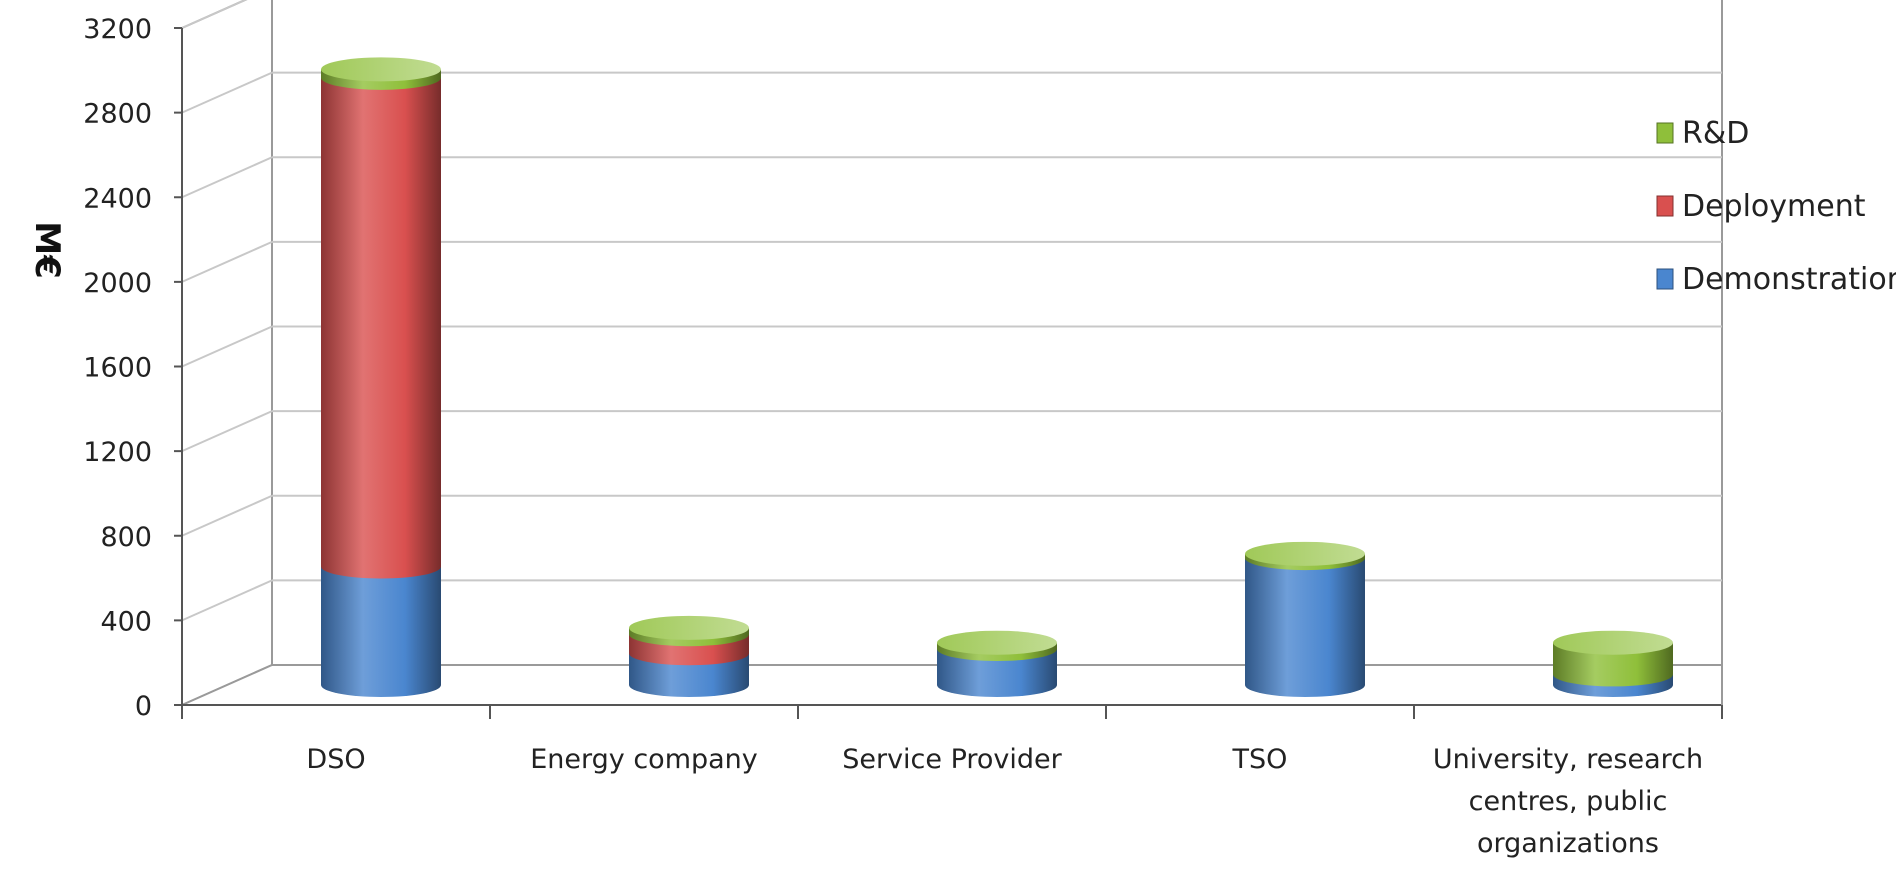 The image size is (1896, 873). What do you see at coordinates (1665, 206) in the screenshot?
I see `legend-swatch-deployment` at bounding box center [1665, 206].